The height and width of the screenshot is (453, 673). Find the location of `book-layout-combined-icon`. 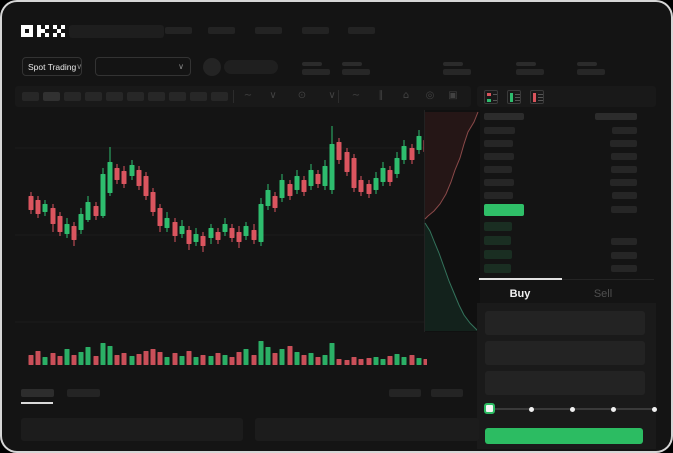

book-layout-combined-icon is located at coordinates (491, 97).